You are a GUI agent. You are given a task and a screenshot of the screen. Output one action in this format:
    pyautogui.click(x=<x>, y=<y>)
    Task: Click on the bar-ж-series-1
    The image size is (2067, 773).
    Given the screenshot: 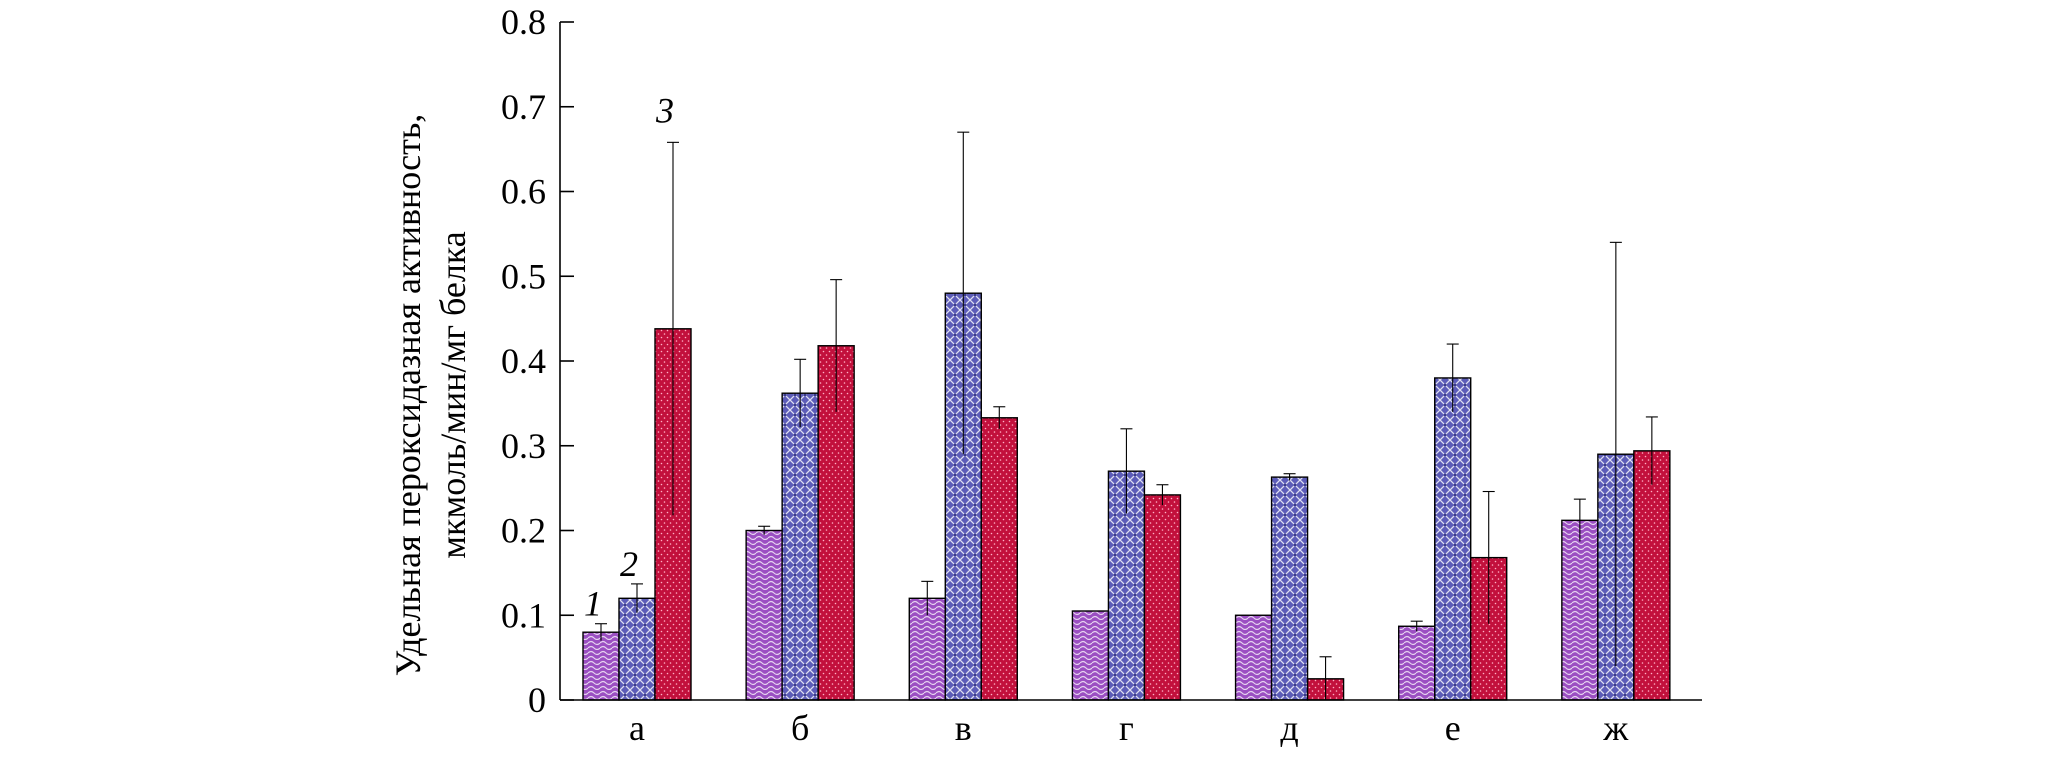 What is the action you would take?
    pyautogui.click(x=1580, y=610)
    